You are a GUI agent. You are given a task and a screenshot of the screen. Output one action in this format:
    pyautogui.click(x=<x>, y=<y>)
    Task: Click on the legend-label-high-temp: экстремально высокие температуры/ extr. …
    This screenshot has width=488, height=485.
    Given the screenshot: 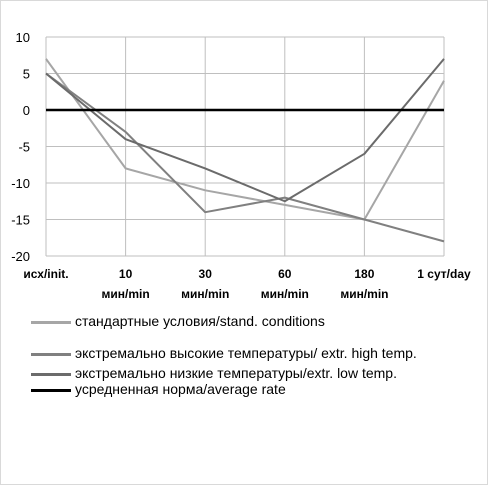 What is the action you would take?
    pyautogui.click(x=246, y=353)
    